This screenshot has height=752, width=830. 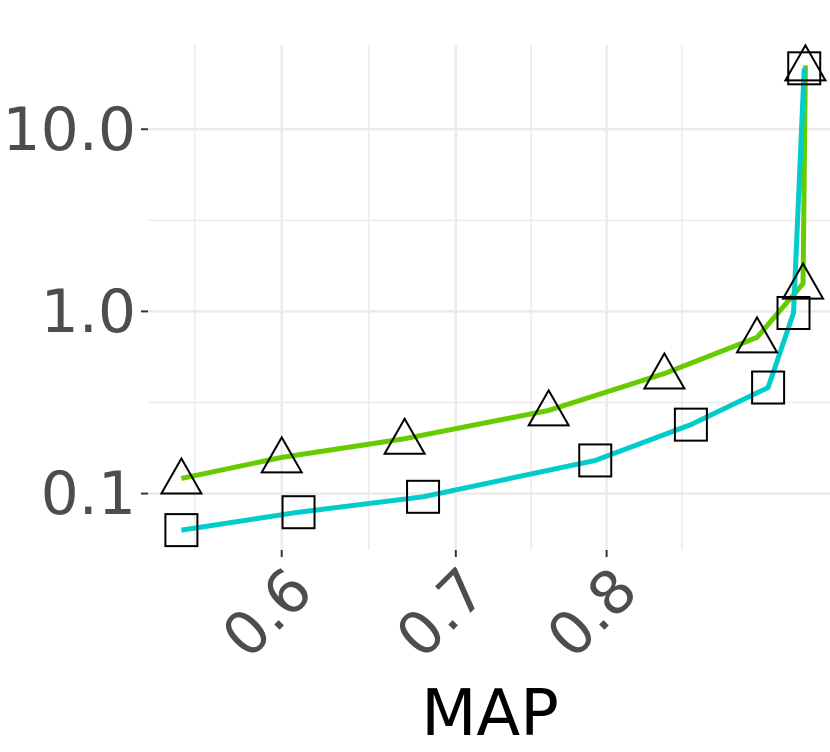 I want to click on x-tick-label: 0.7, so click(x=441, y=613).